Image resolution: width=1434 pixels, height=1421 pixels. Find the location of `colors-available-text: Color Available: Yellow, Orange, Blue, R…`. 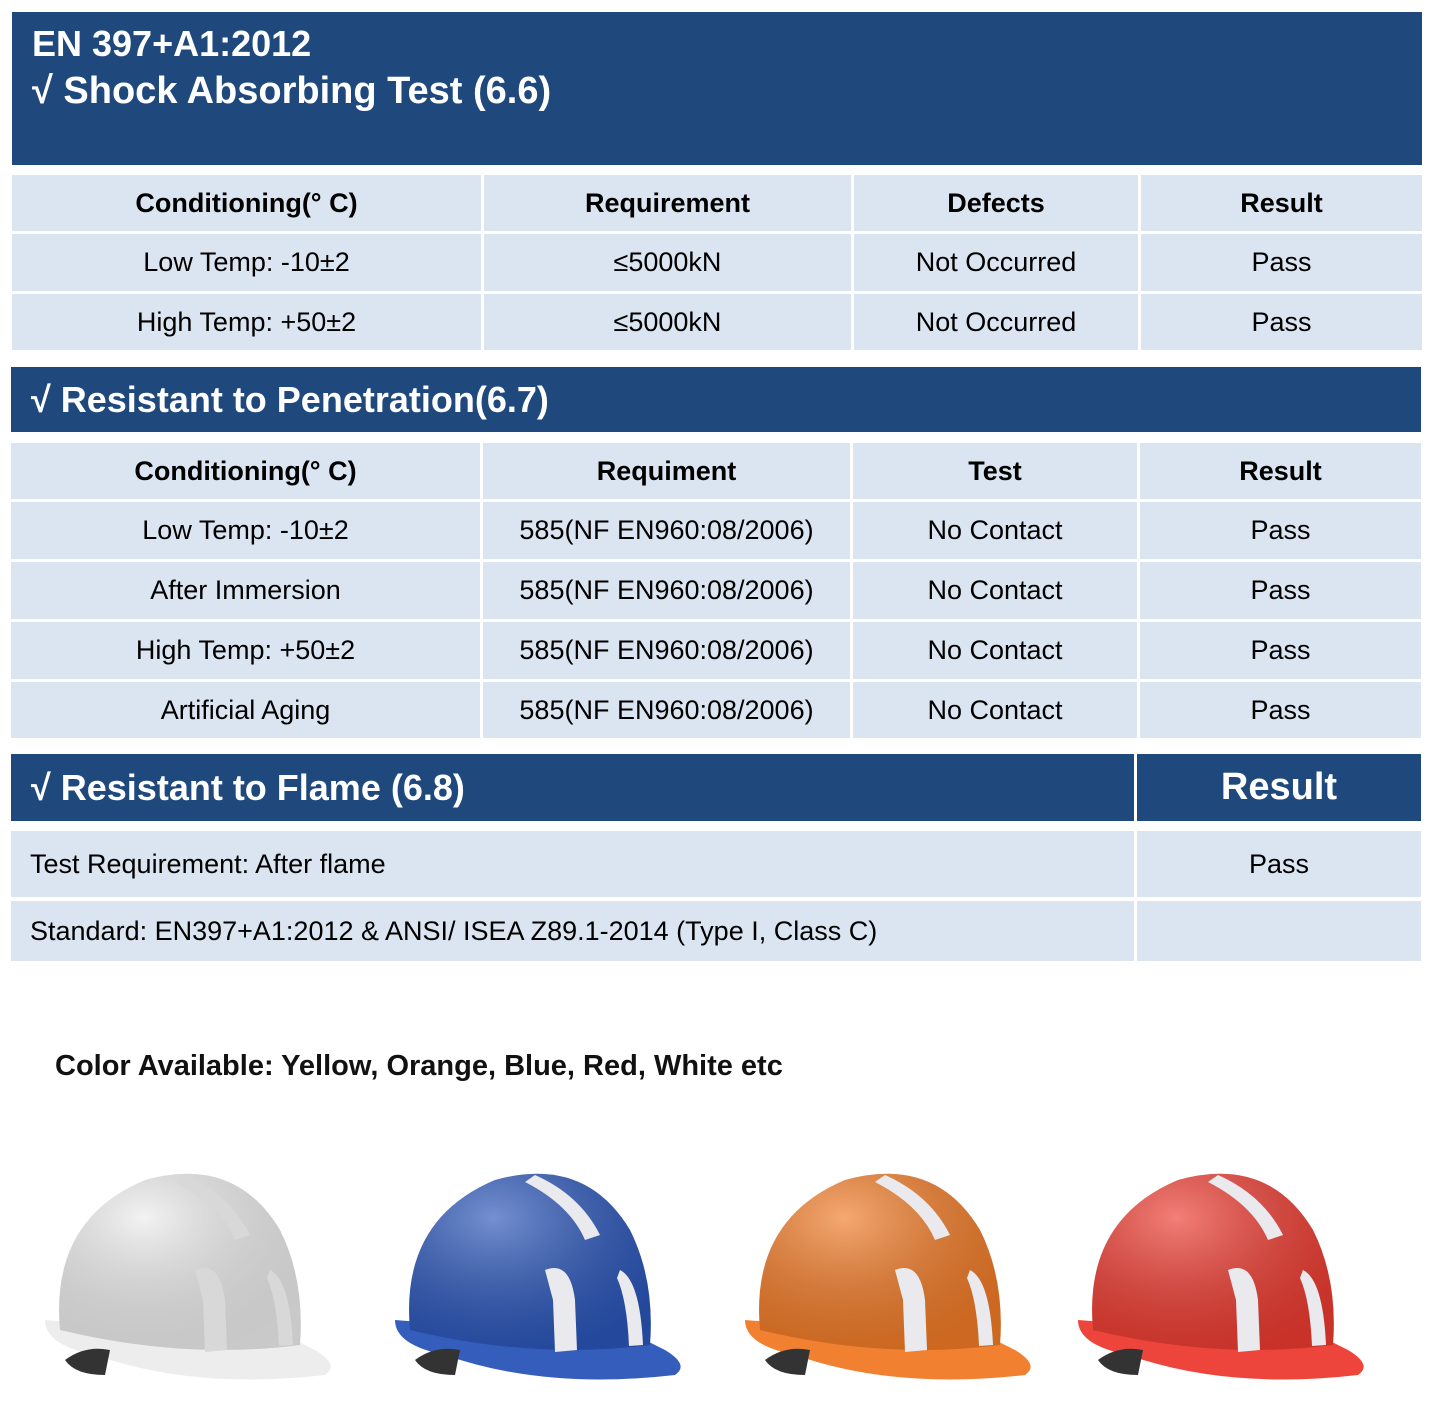

colors-available-text: Color Available: Yellow, Orange, Blue, R… is located at coordinates (419, 1066).